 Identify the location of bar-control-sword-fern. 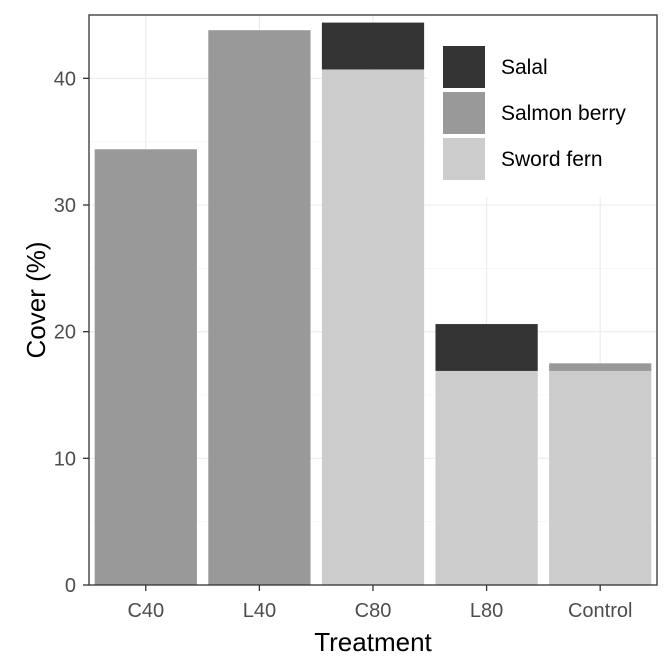
(600, 477).